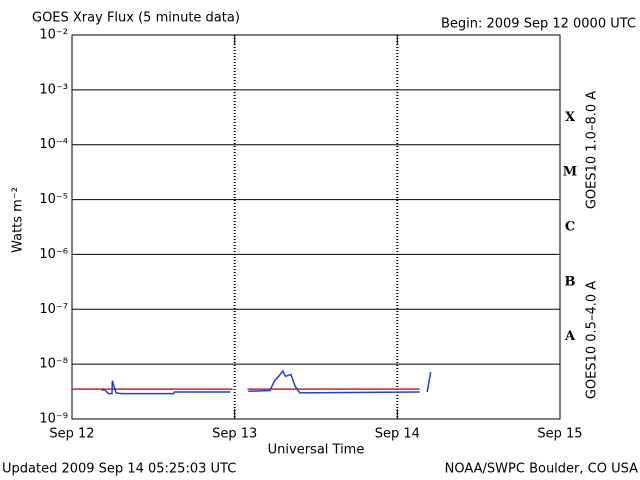 The height and width of the screenshot is (480, 640). Describe the element at coordinates (18, 220) in the screenshot. I see `y-axis-label: Watts m⁻²` at that location.